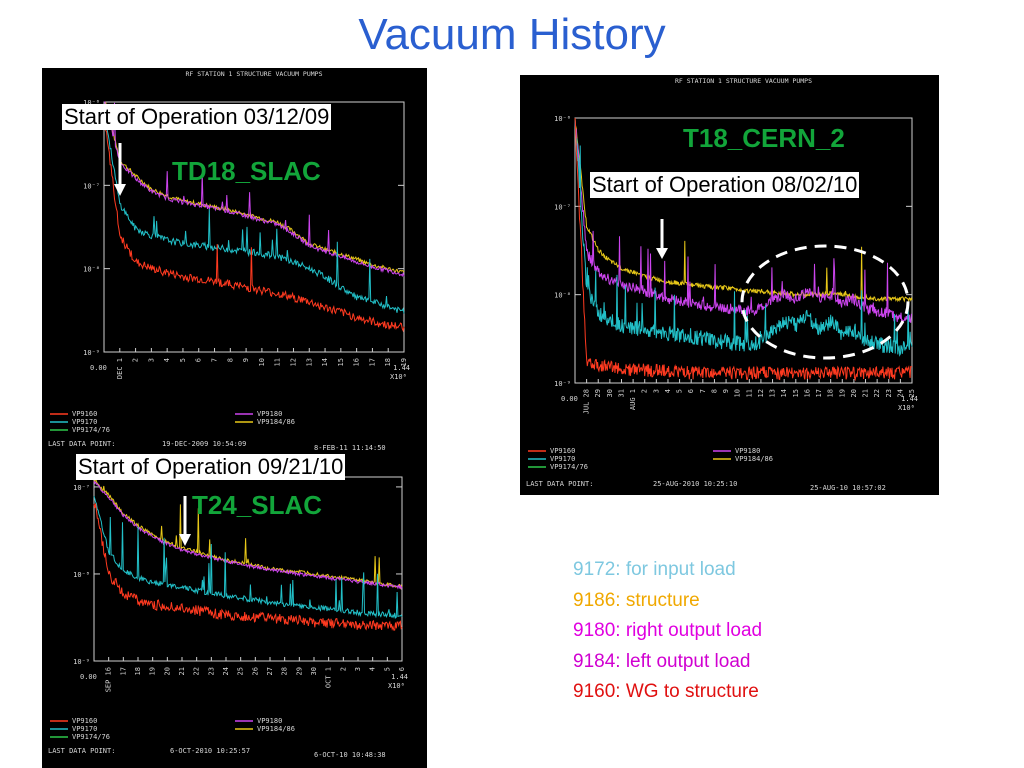 The height and width of the screenshot is (768, 1024). I want to click on t18-xlabel-9: 5, so click(680, 391).